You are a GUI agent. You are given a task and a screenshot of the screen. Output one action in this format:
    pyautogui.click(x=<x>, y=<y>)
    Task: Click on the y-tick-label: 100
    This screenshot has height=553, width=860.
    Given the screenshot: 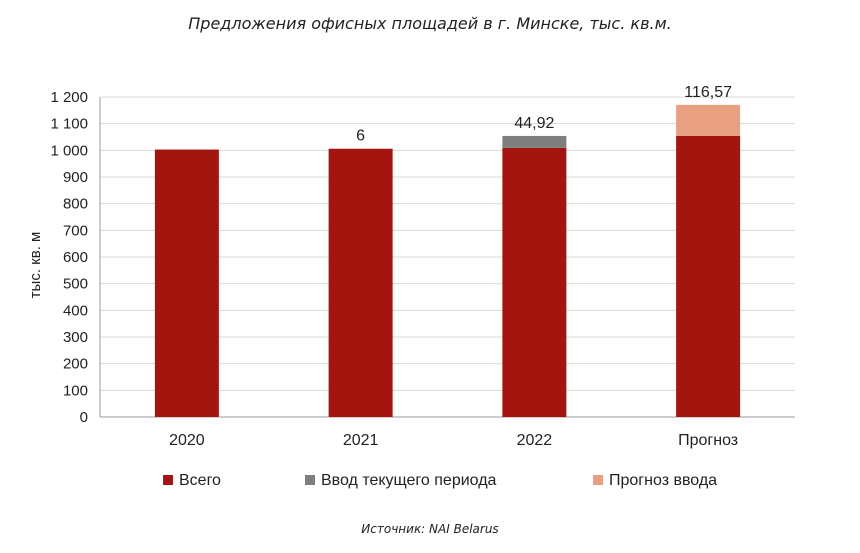 What is the action you would take?
    pyautogui.click(x=75, y=390)
    